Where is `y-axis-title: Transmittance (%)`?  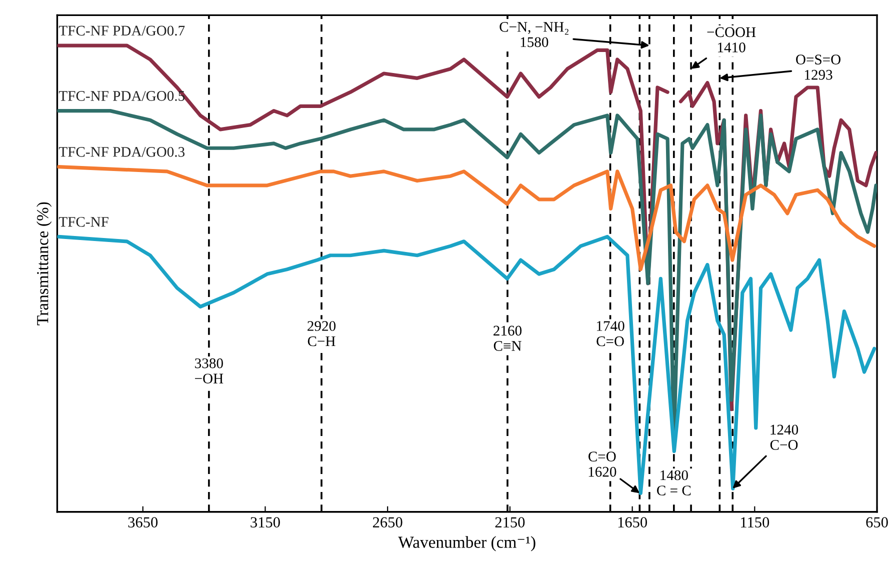
y-axis-title: Transmittance (%) is located at coordinates (44, 264).